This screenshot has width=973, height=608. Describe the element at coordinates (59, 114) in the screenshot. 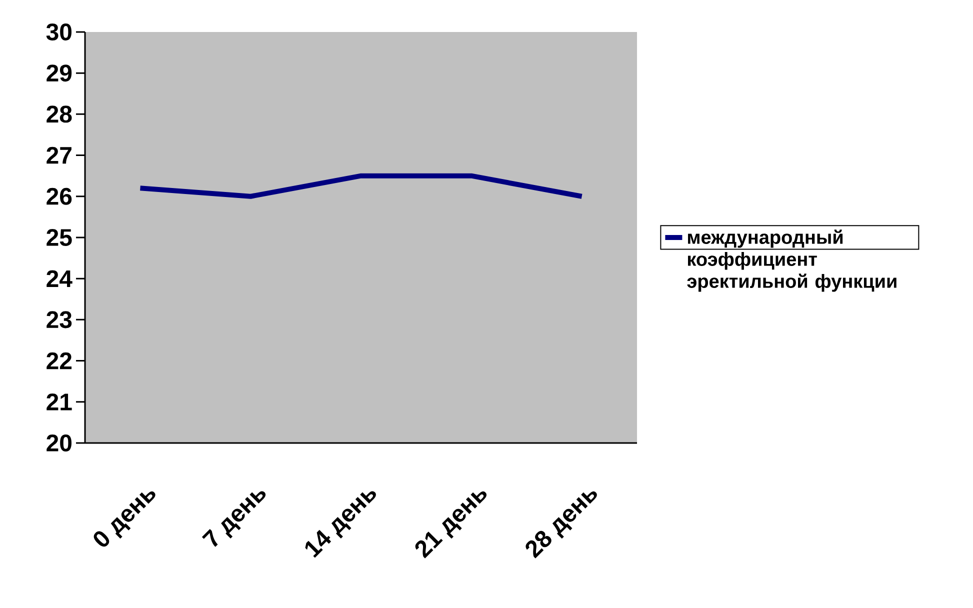

I see `y-tick-label: 28` at that location.